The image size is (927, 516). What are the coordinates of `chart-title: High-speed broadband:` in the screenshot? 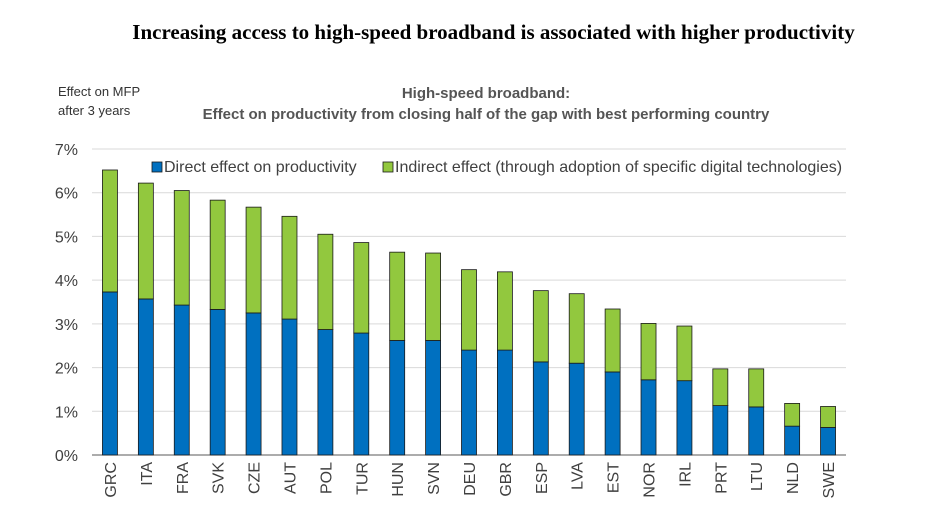 It's located at (486, 93).